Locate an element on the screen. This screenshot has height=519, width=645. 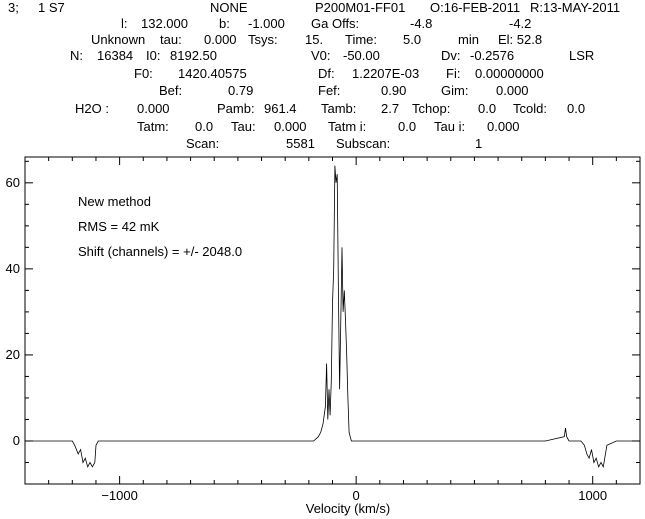
header-observed-date: O:16-FEB-2011 is located at coordinates (475, 7).